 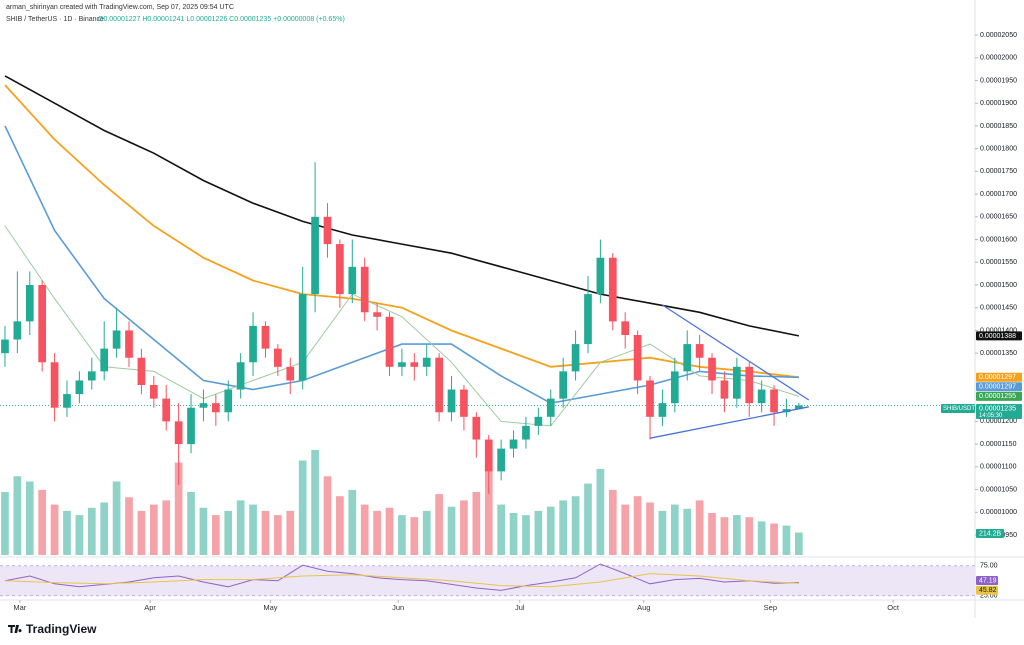 I want to click on y-tick-label: 0.00002000, so click(x=998, y=58).